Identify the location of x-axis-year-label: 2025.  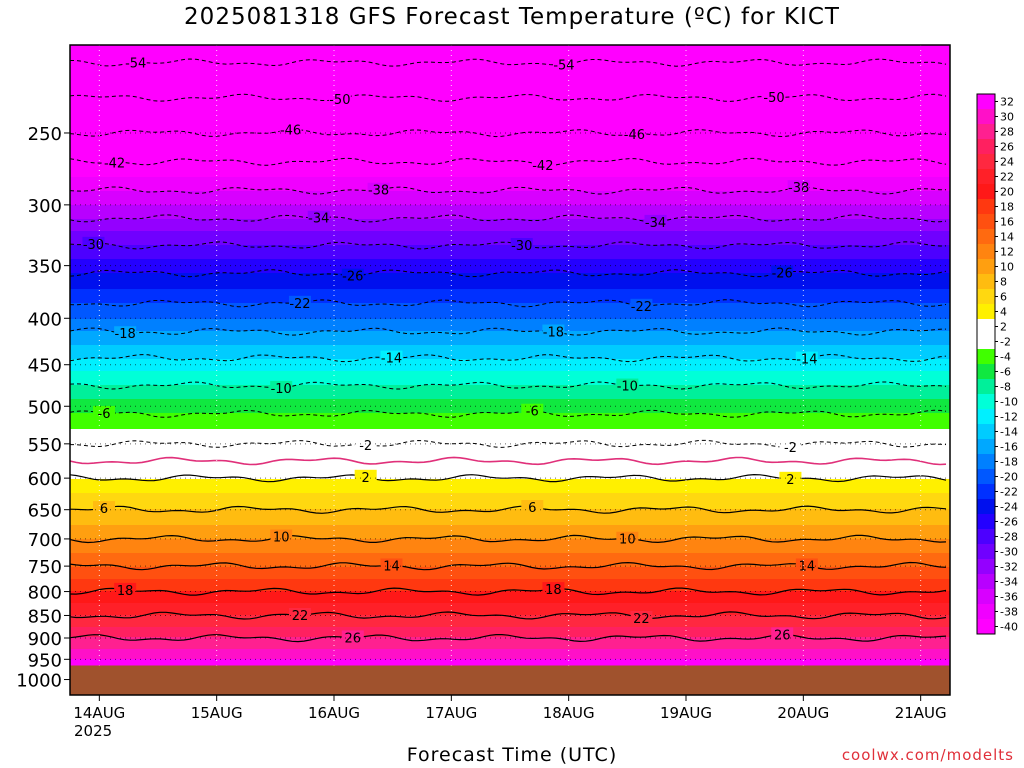
(93, 731).